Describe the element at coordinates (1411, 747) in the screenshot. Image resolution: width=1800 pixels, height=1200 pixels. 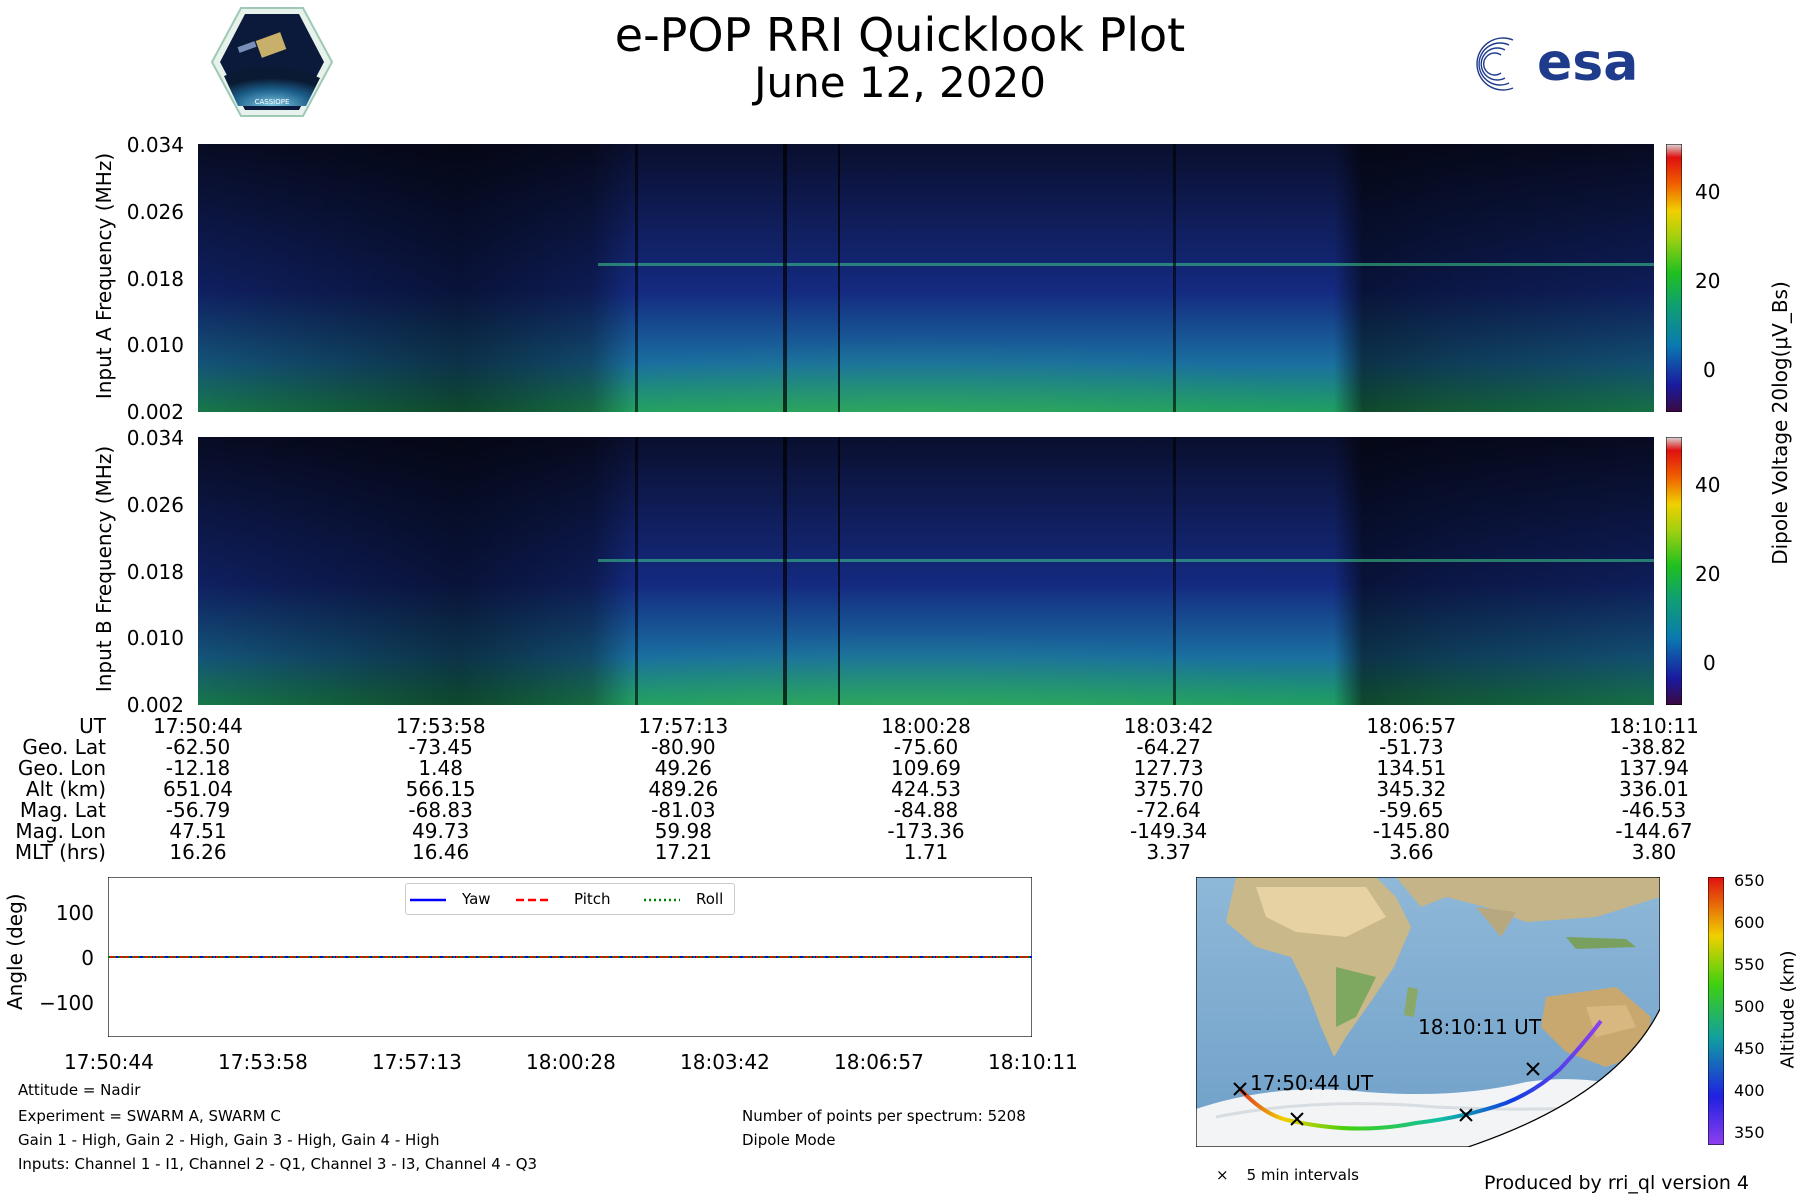
I see `eph-cell: -51.73` at that location.